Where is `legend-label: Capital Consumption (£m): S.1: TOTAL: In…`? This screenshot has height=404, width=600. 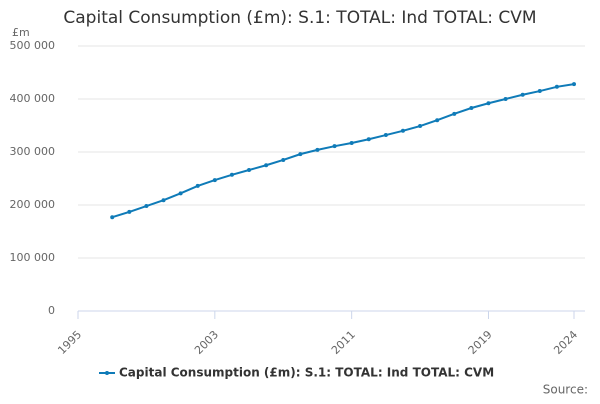 legend-label: Capital Consumption (£m): S.1: TOTAL: In… is located at coordinates (306, 373).